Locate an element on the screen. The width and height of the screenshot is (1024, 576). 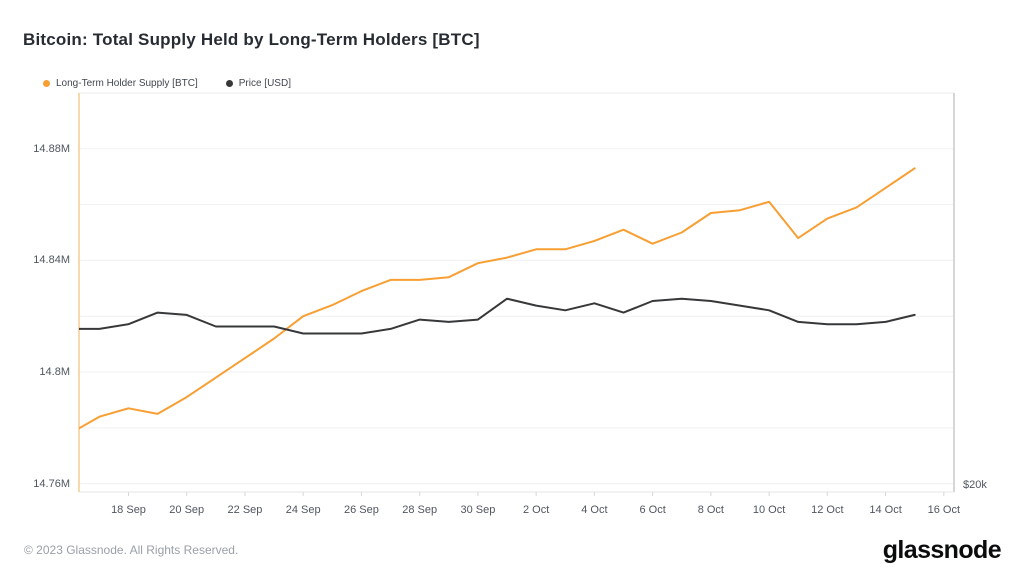
glassnode-logo: glassnode is located at coordinates (942, 550).